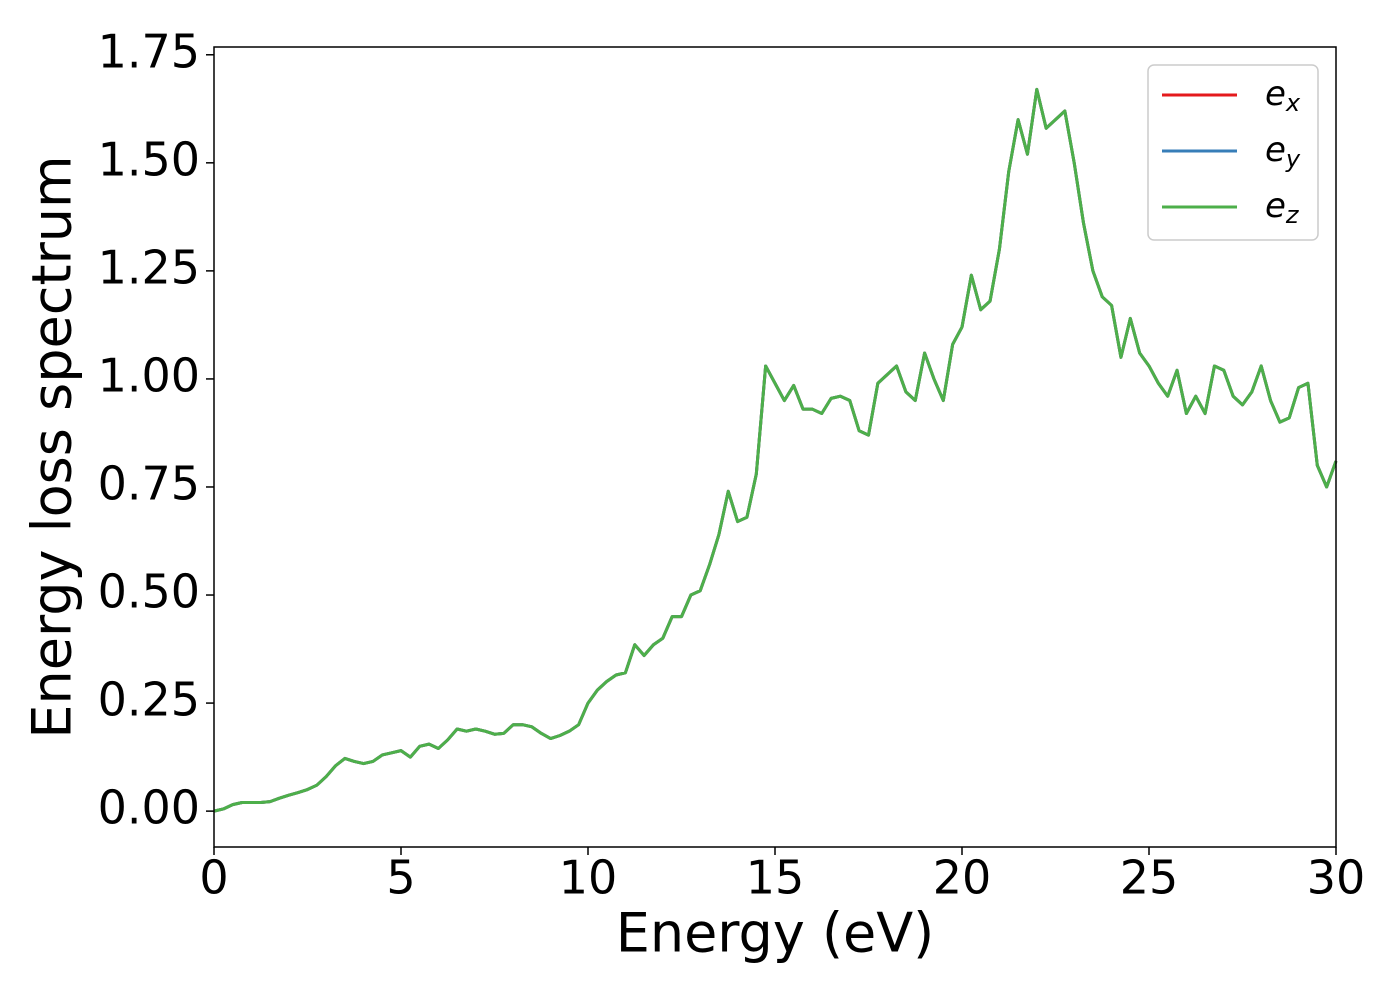  Describe the element at coordinates (149, 700) in the screenshot. I see `y-tick-label: 0.25` at that location.